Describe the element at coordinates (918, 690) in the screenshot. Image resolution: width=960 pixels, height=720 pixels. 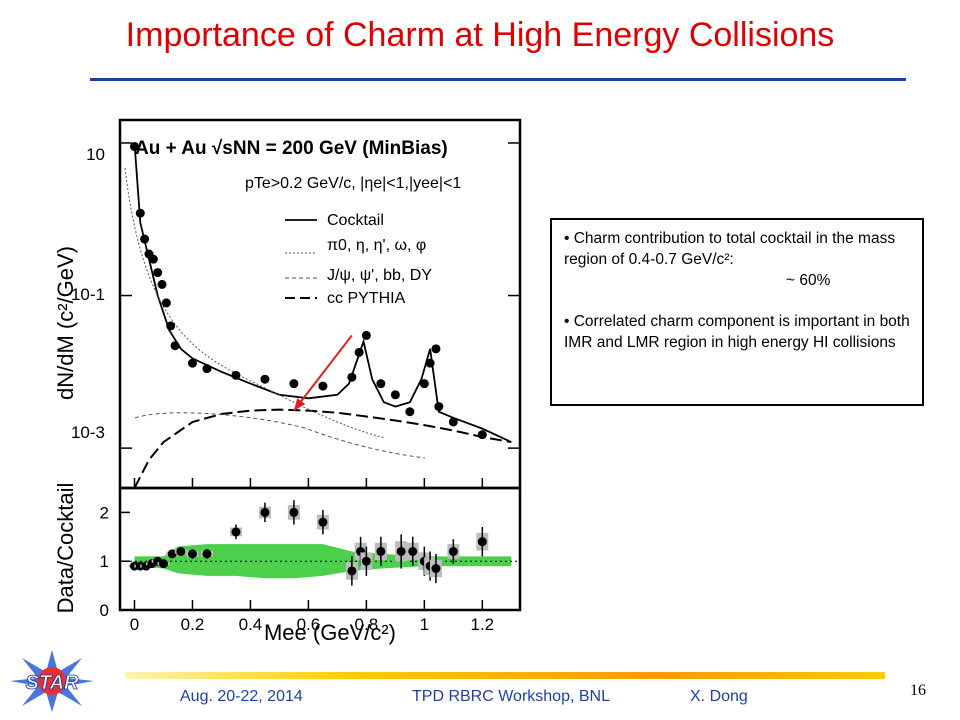
I see `page-number: 16` at that location.